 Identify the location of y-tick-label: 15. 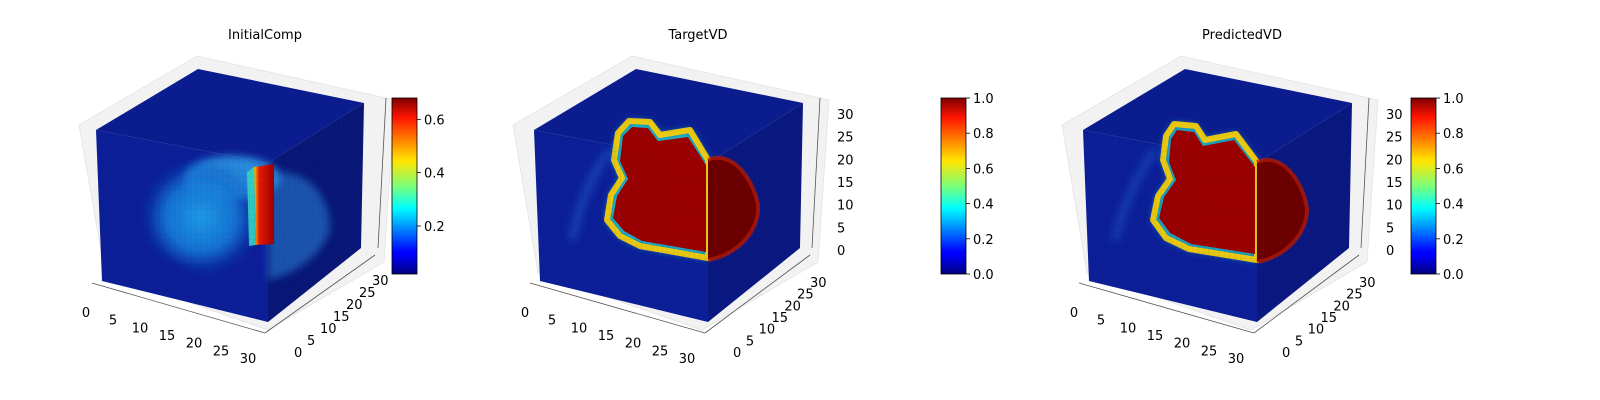
(341, 317).